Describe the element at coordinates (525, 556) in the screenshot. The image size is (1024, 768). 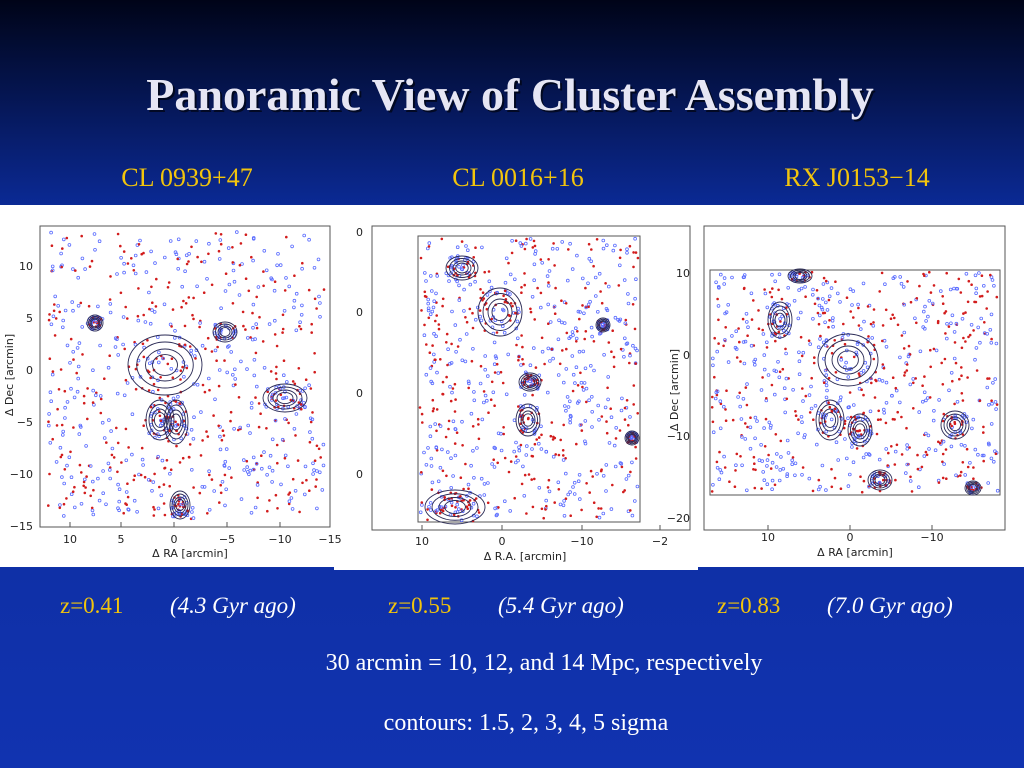
I see `x-axis-label: Δ R.A. [arcmin]` at that location.